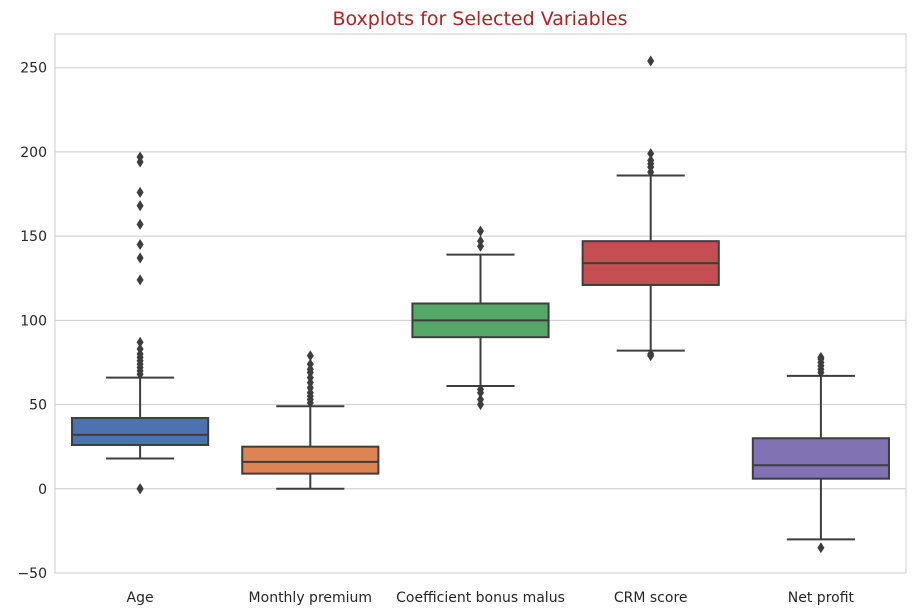  Describe the element at coordinates (33, 153) in the screenshot. I see `y-tick-label: 200` at that location.